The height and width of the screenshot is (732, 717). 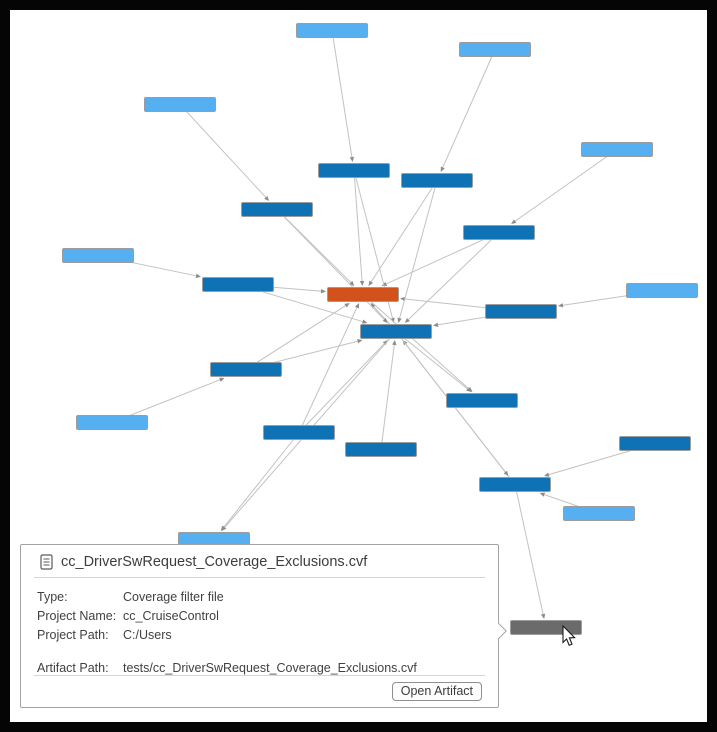 What do you see at coordinates (259, 675) in the screenshot?
I see `tooltip-divider-bottom` at bounding box center [259, 675].